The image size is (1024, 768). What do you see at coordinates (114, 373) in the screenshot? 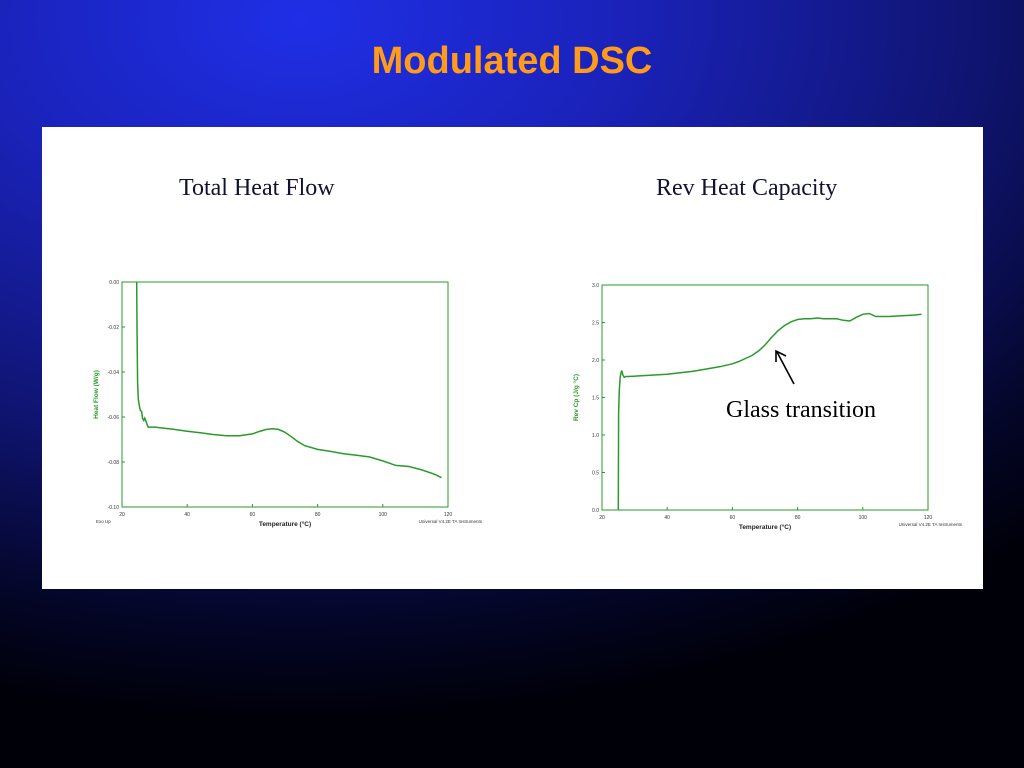
I see `y-tick-label: -0.04` at bounding box center [114, 373].